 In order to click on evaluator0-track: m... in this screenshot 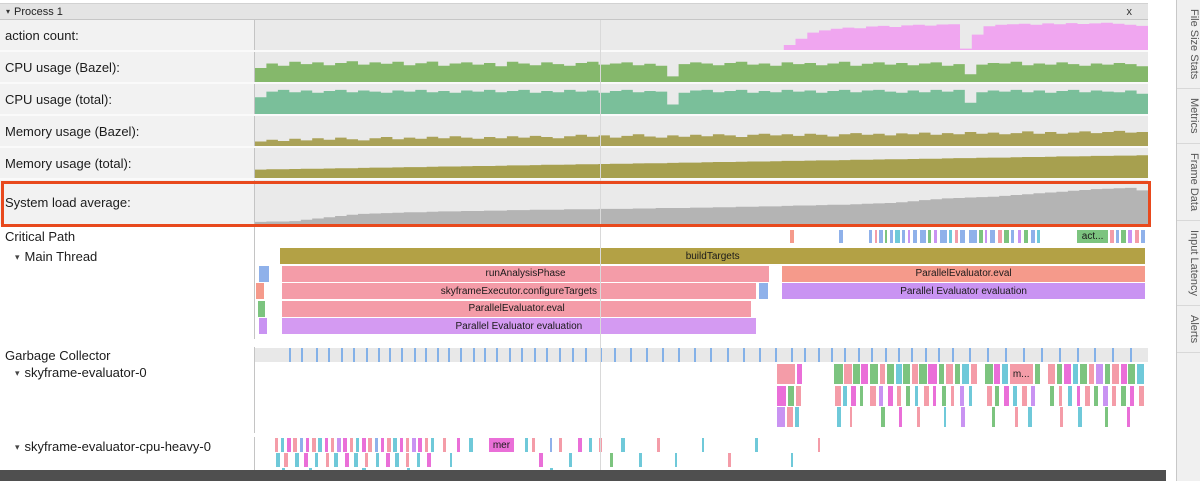, I will do `click(701, 398)`.